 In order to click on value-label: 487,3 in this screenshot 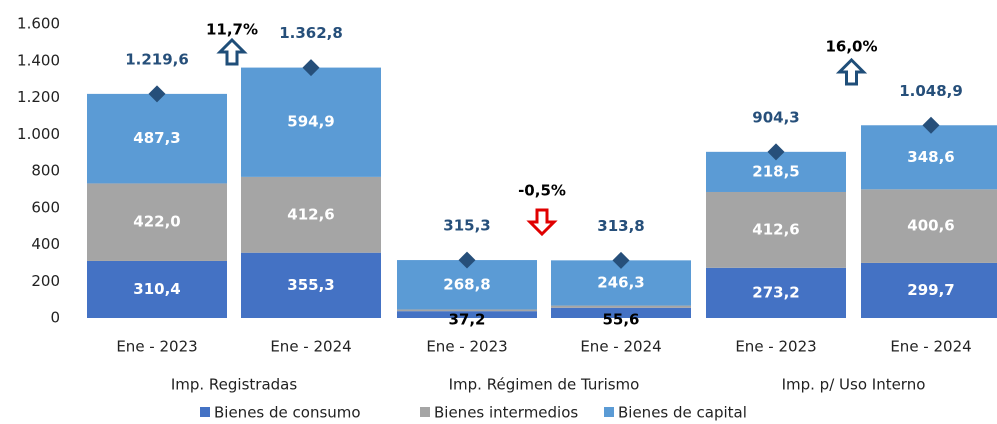, I will do `click(156, 138)`.